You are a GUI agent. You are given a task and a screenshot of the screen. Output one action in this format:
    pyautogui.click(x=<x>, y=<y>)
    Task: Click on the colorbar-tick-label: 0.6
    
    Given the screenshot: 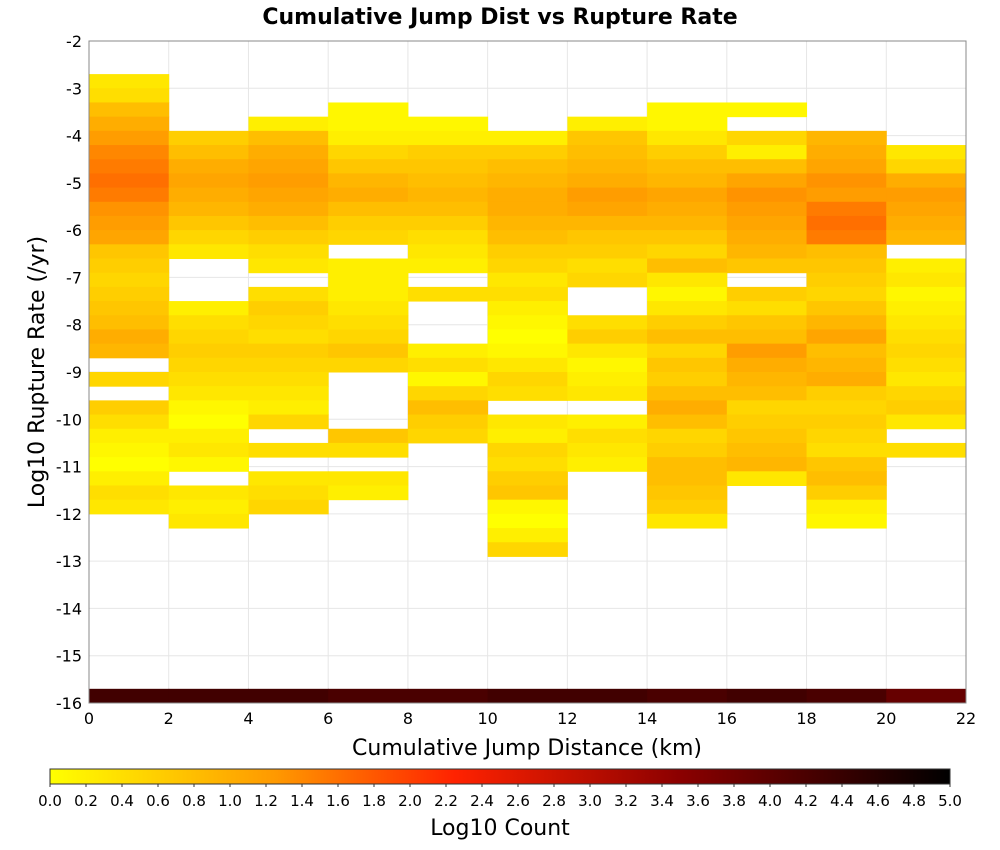 What is the action you would take?
    pyautogui.click(x=158, y=801)
    